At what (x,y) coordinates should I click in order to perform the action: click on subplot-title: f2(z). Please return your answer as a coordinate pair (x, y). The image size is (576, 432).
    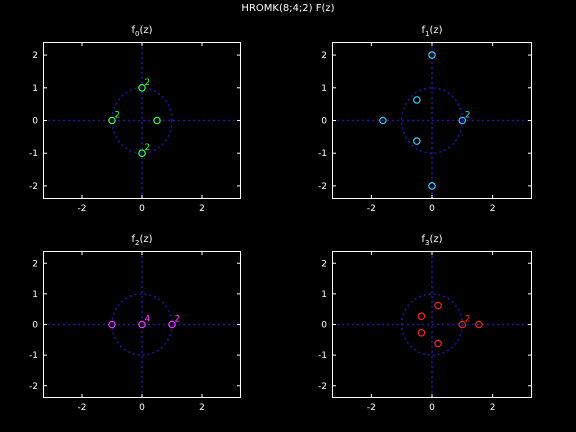
    Looking at the image, I should click on (141, 240).